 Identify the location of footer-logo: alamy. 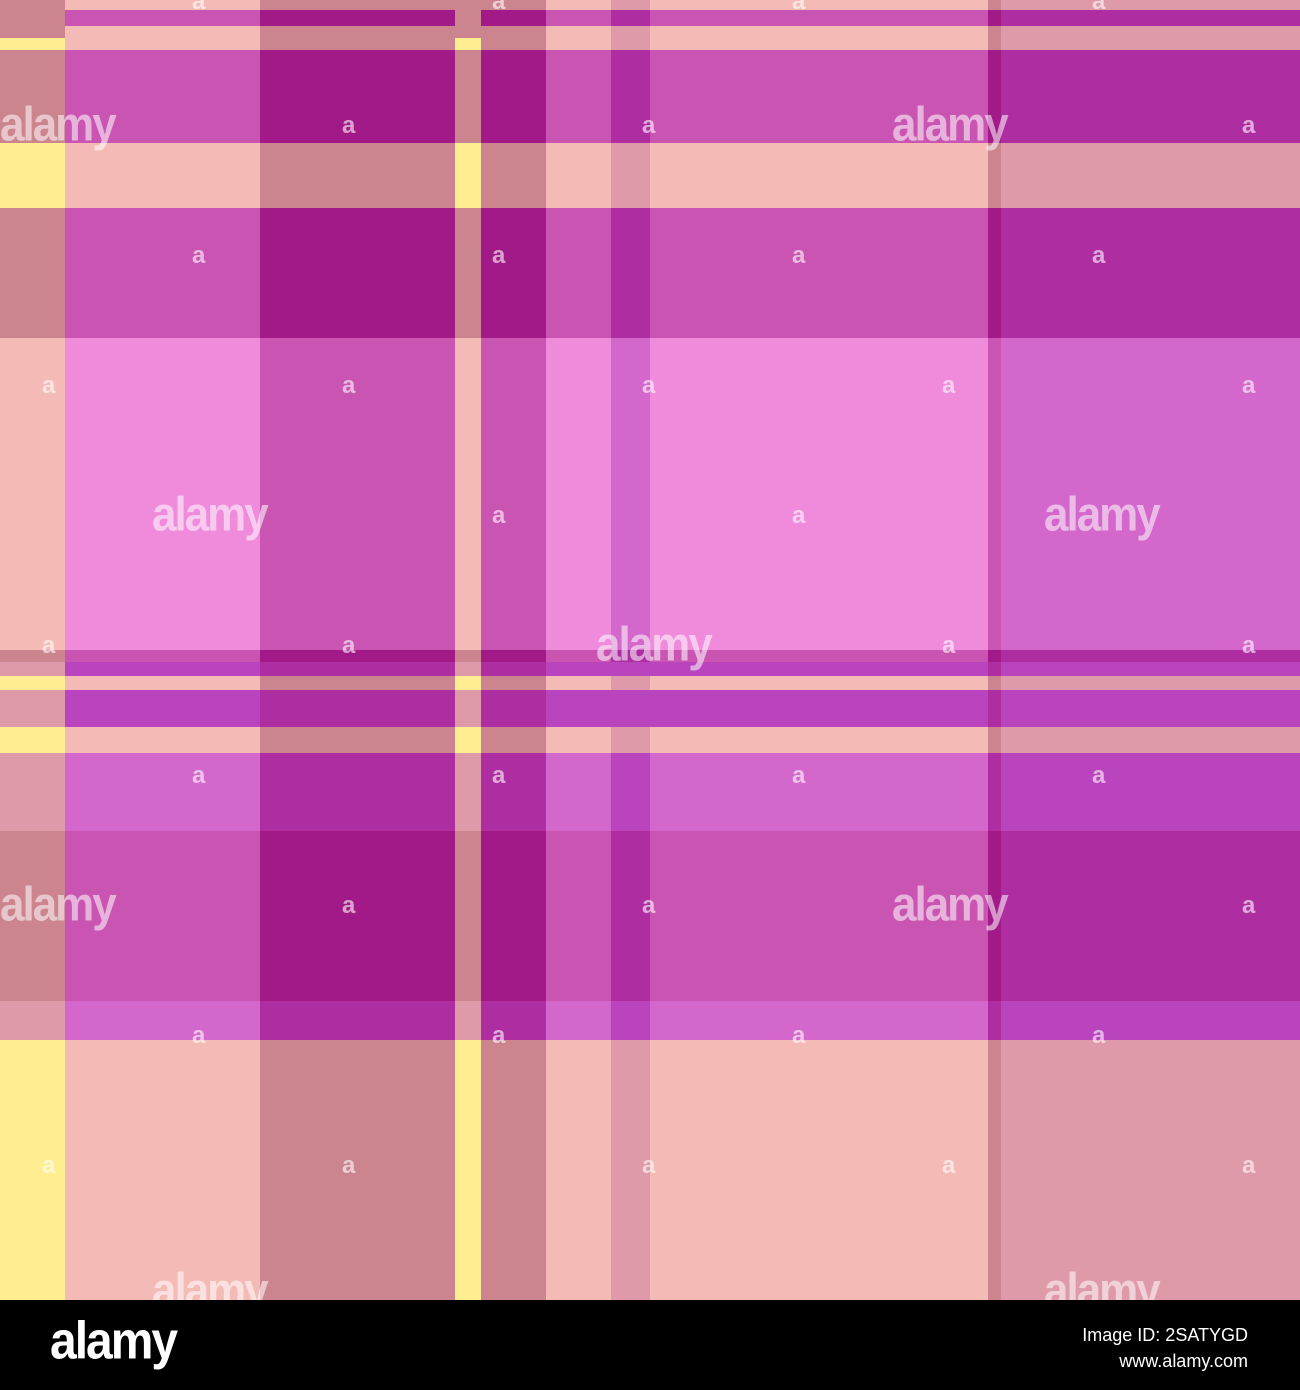
(114, 1341).